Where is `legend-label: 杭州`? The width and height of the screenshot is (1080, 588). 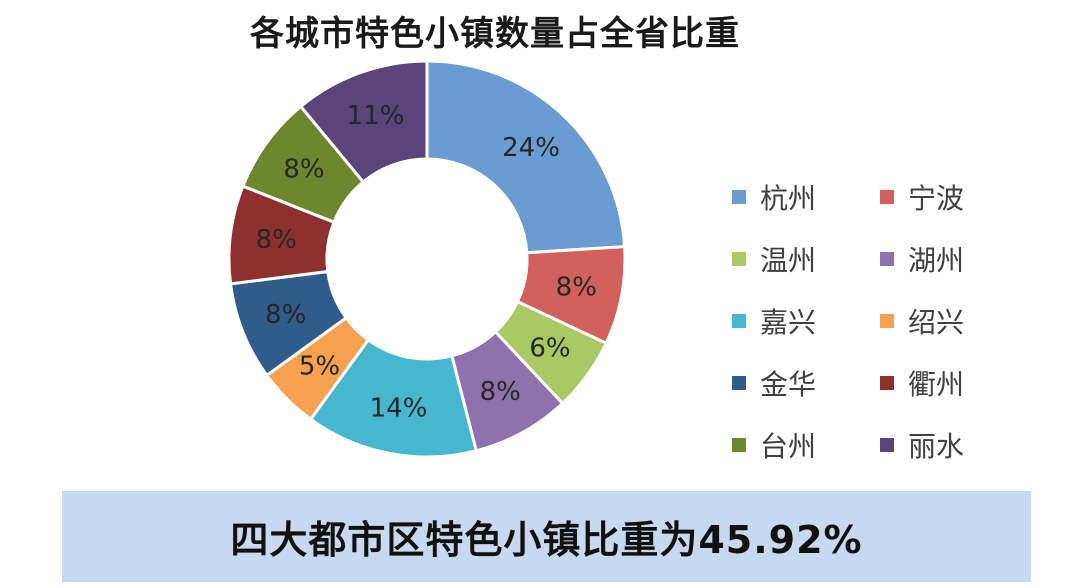 legend-label: 杭州 is located at coordinates (788, 198).